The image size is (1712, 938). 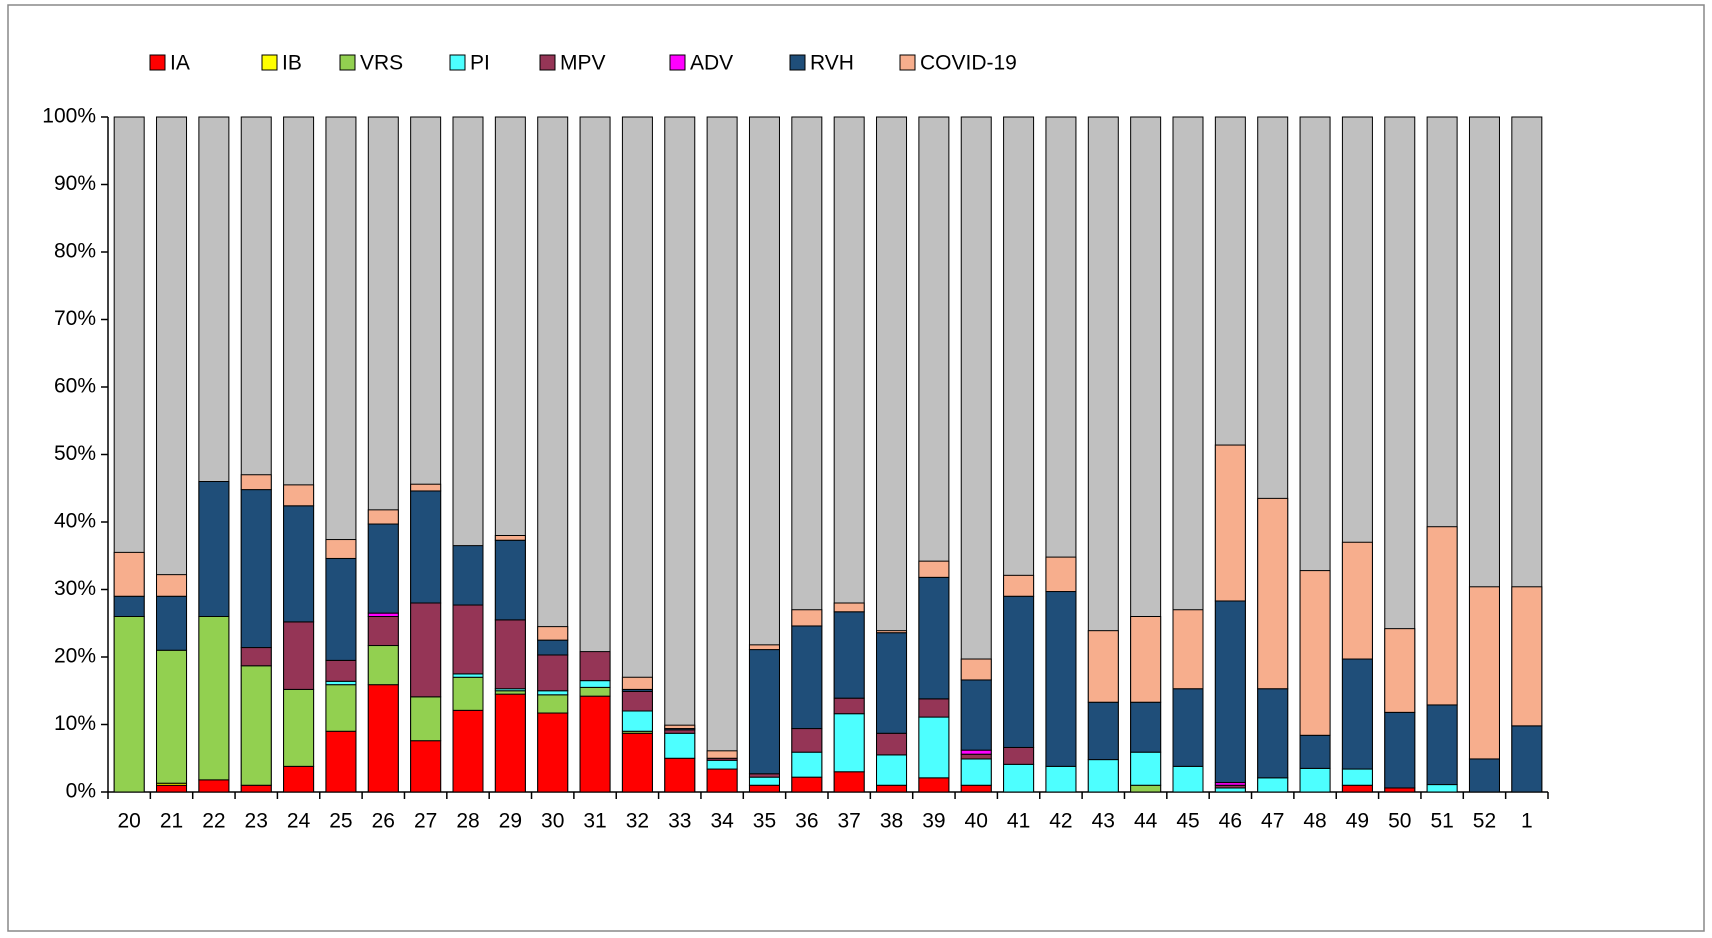 I want to click on x-tick-label: 36, so click(x=806, y=821).